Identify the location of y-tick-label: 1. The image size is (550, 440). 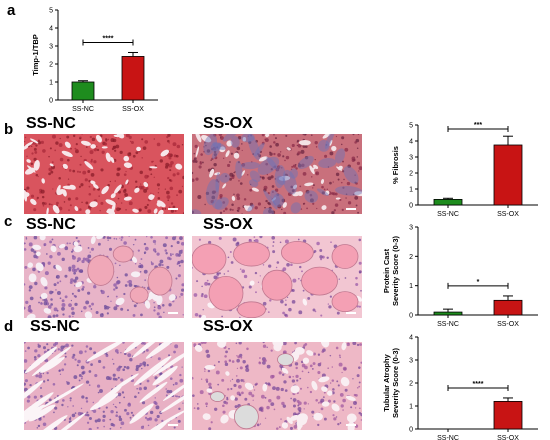
(411, 286).